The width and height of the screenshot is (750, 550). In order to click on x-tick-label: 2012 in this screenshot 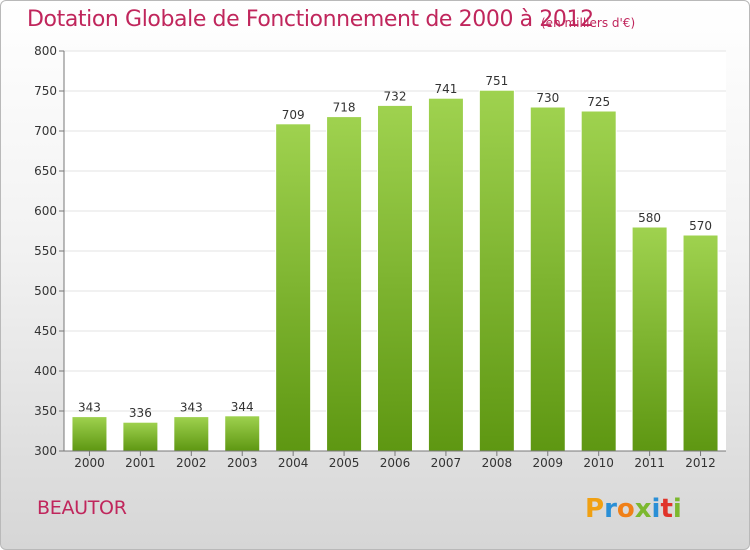, I will do `click(700, 463)`.